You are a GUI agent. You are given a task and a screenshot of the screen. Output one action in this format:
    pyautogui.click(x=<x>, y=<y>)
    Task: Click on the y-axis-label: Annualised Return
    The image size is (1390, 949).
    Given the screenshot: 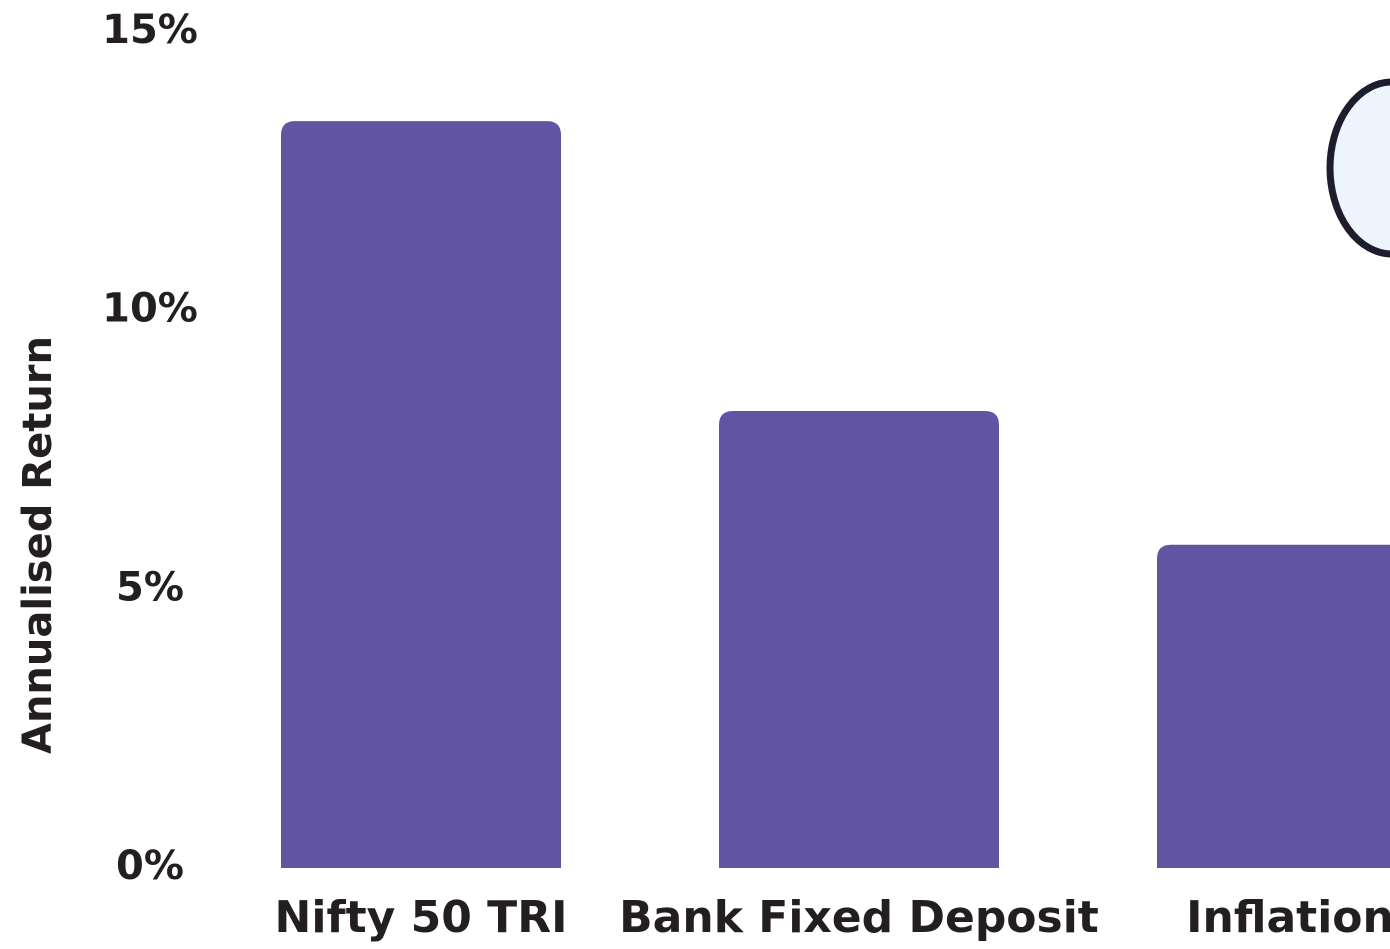 What is the action you would take?
    pyautogui.click(x=38, y=545)
    